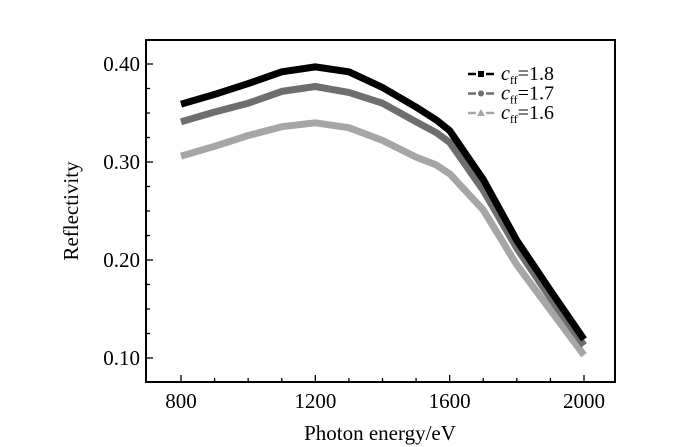 This screenshot has width=700, height=447. I want to click on legend-entry: cff=1.6, so click(511, 114).